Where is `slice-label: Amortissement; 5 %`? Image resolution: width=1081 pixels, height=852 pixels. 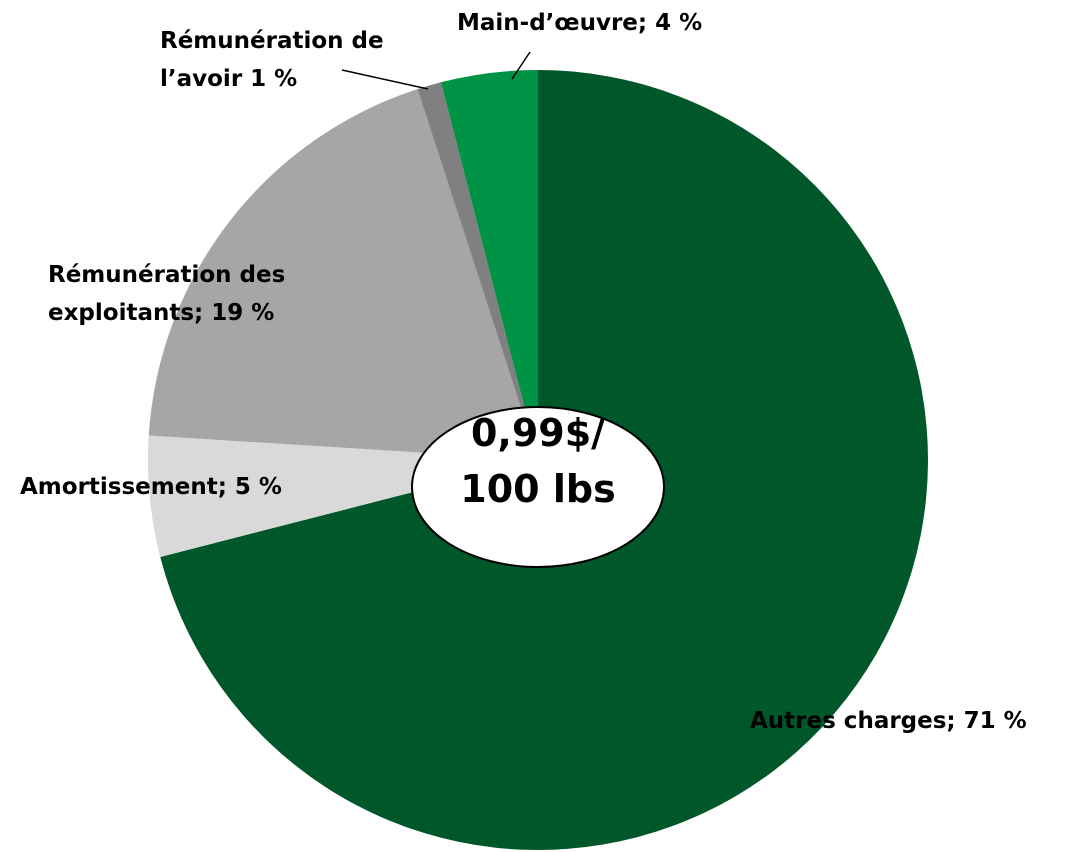
slice-label: Amortissement; 5 % is located at coordinates (151, 487).